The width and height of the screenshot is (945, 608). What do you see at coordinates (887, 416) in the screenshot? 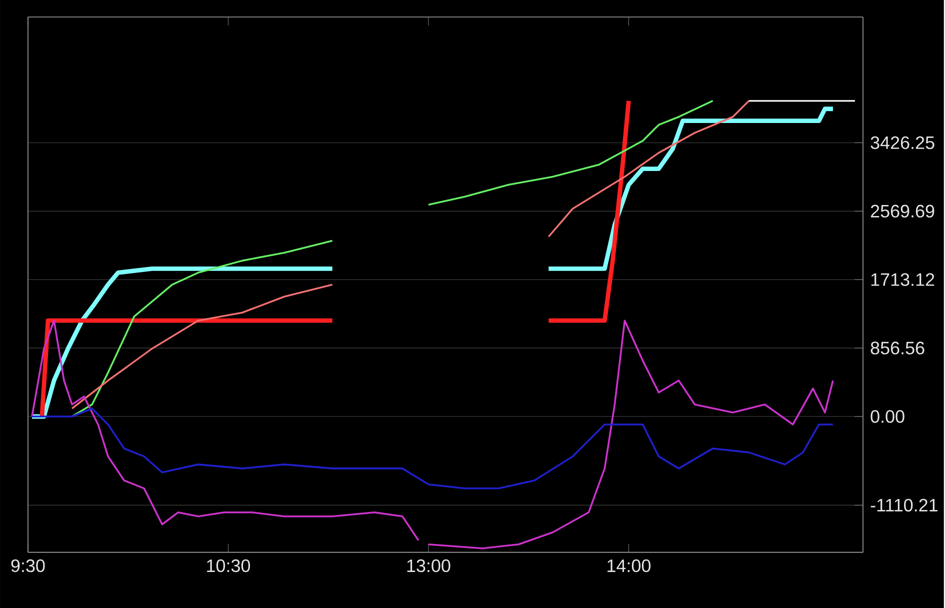
I see `y-tick-label: 0.00` at bounding box center [887, 416].